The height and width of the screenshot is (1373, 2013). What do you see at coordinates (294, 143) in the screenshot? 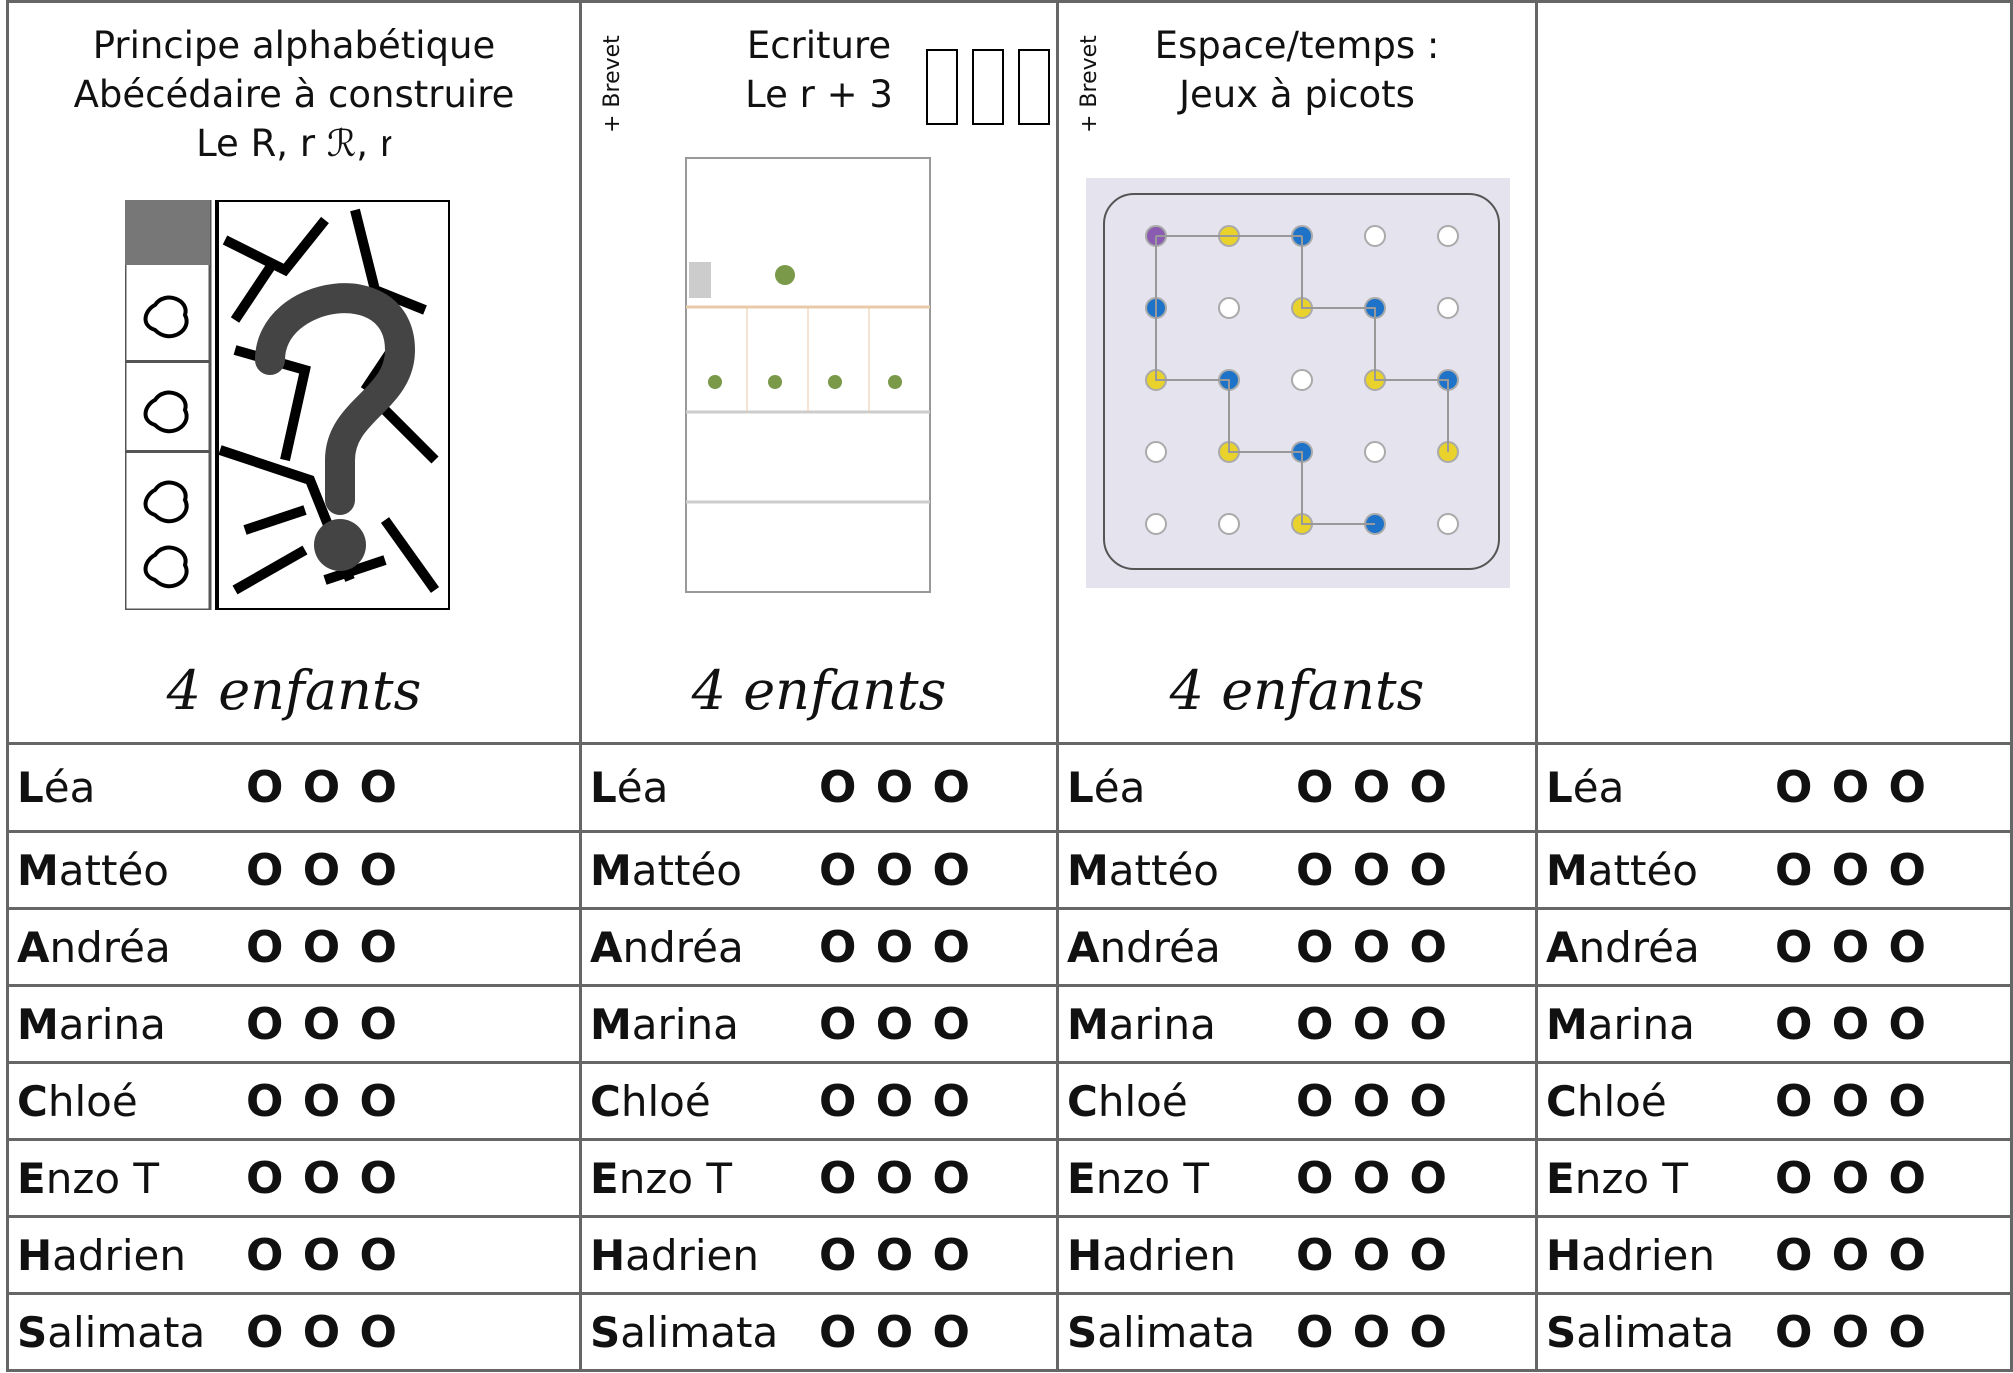
I see `header-line: Le R, r ℛ, ꭇ` at bounding box center [294, 143].